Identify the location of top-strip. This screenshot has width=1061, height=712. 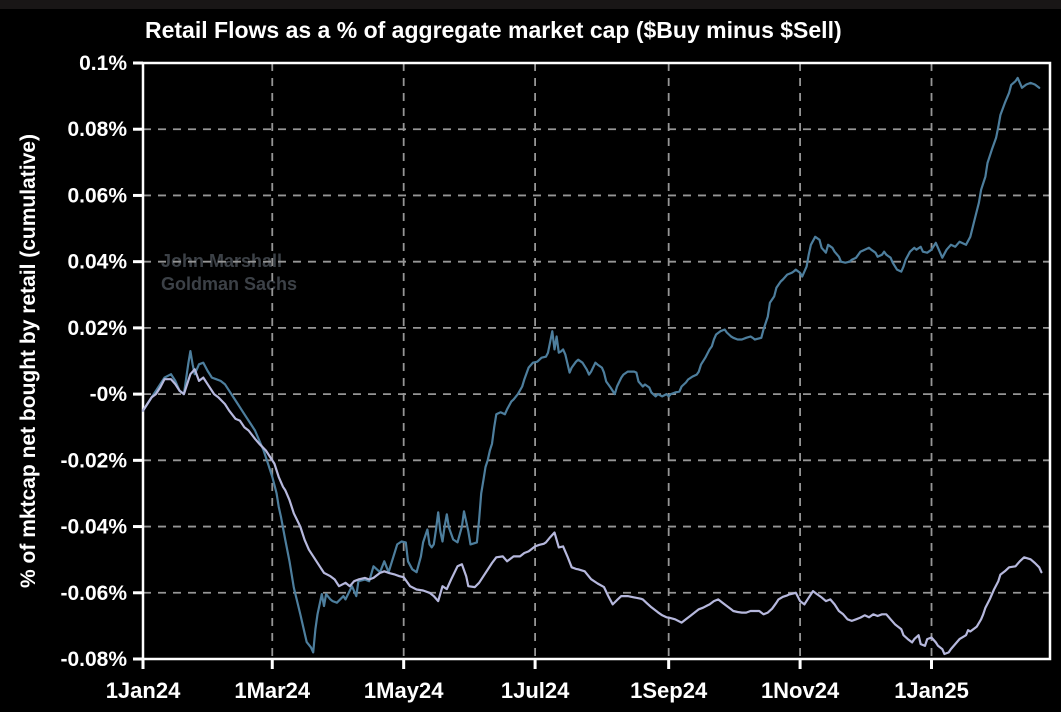
(530, 4).